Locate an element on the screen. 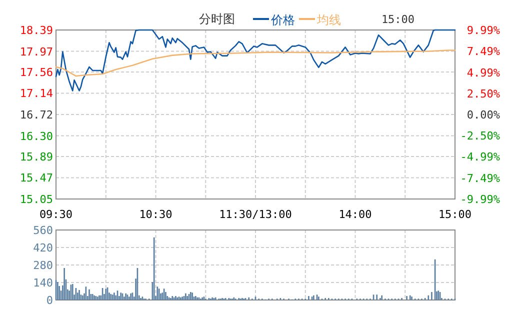 The width and height of the screenshot is (505, 330). y-tick-label: 16.72 is located at coordinates (36, 115).